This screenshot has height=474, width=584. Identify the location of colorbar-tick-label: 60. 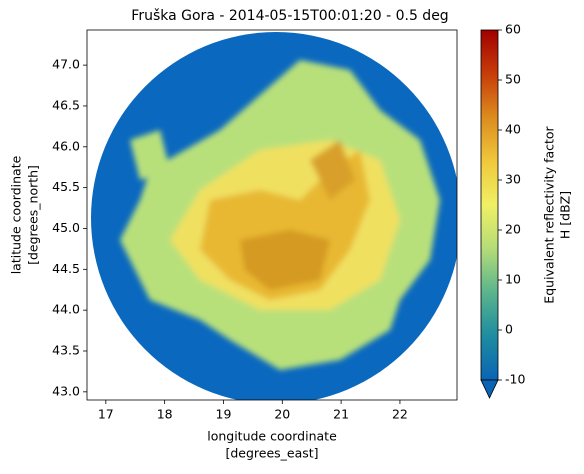
(513, 29).